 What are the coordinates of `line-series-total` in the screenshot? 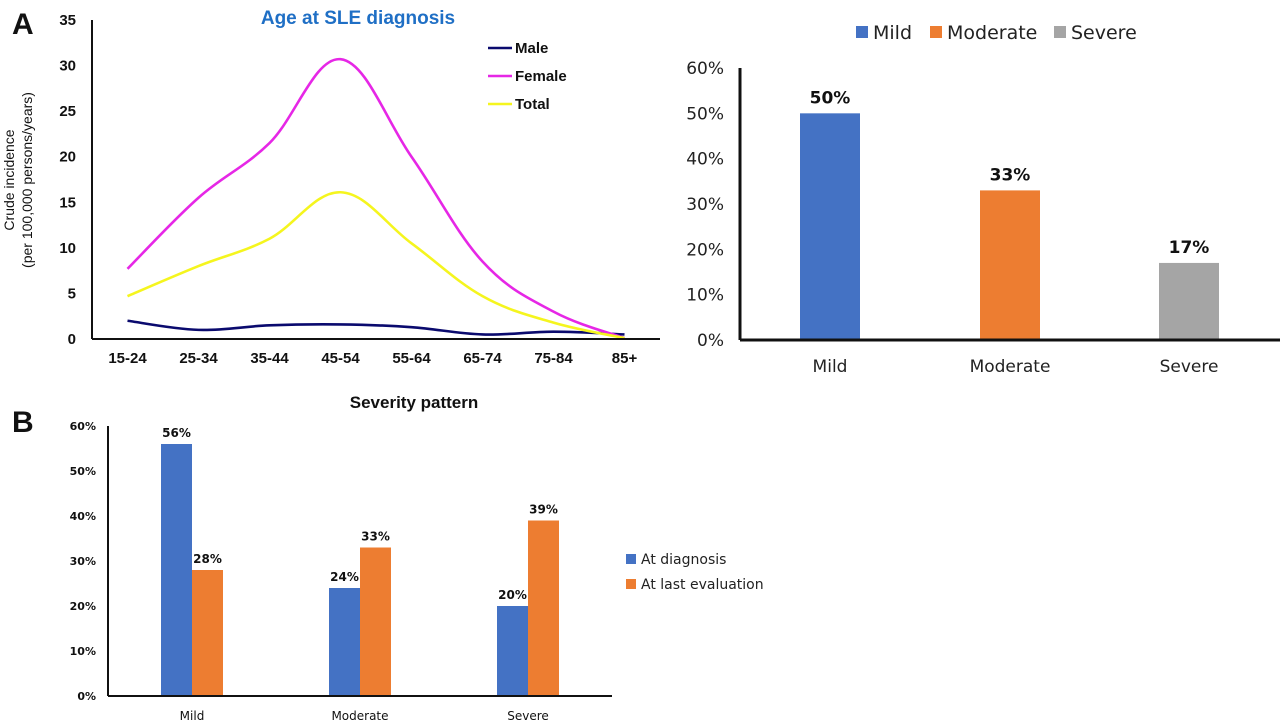 It's located at (375, 265).